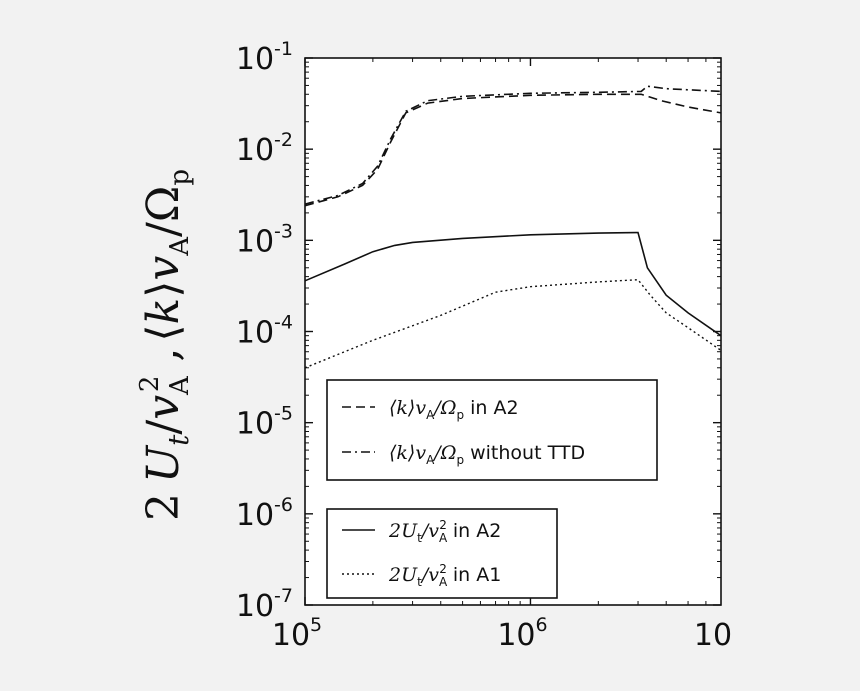 The height and width of the screenshot is (691, 860). What do you see at coordinates (264, 331) in the screenshot?
I see `y-tick-label: 10⁻⁴` at bounding box center [264, 331].